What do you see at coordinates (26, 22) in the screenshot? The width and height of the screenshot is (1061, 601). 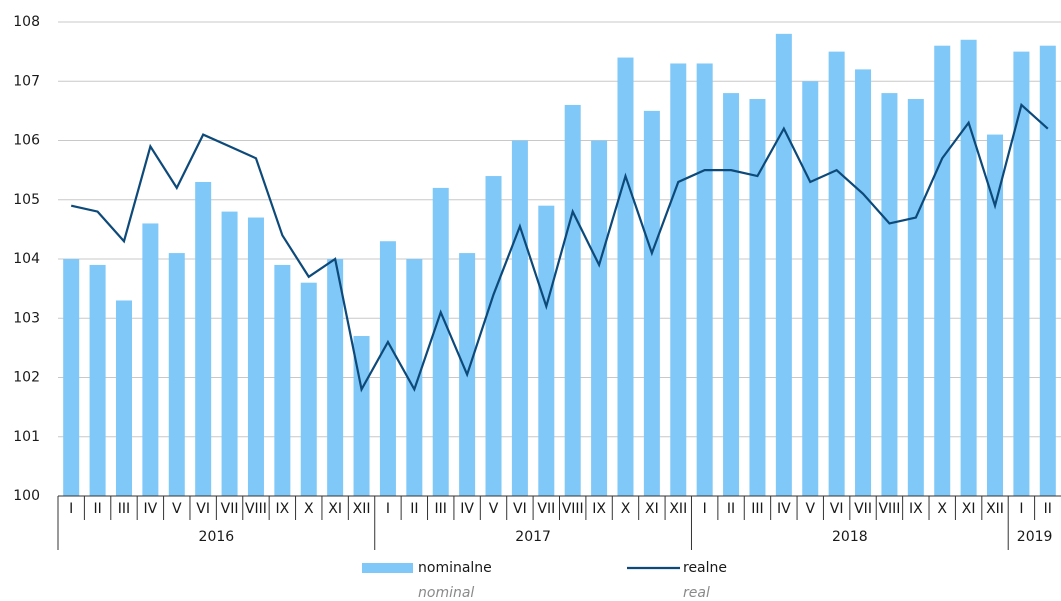 I see `y-tick-label: 108` at bounding box center [26, 22].